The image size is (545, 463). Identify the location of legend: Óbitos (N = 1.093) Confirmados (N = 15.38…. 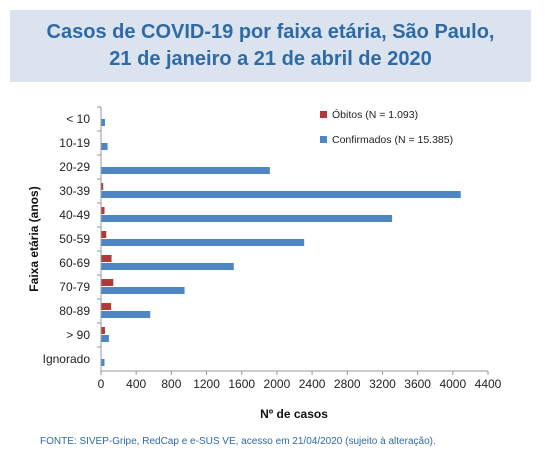
(386, 127).